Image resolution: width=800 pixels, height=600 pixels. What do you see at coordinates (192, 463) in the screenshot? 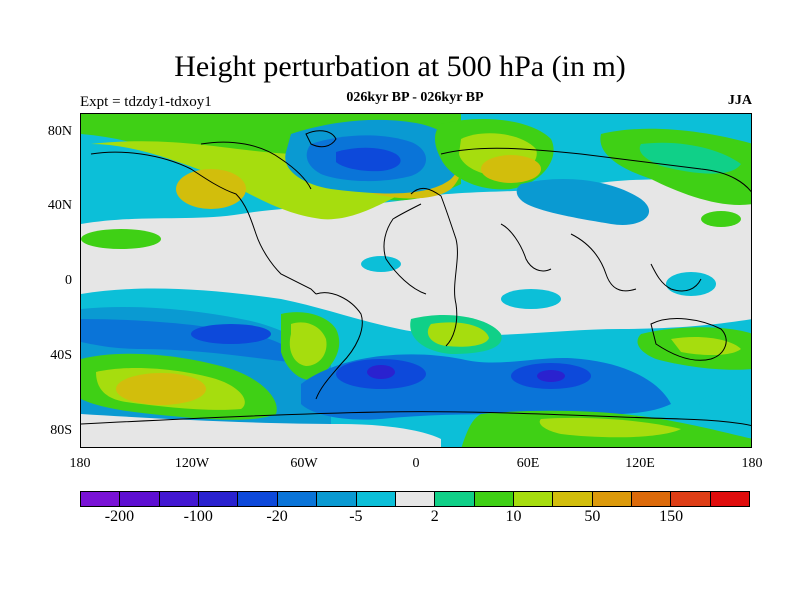
I see `lon-tick: 120W` at bounding box center [192, 463].